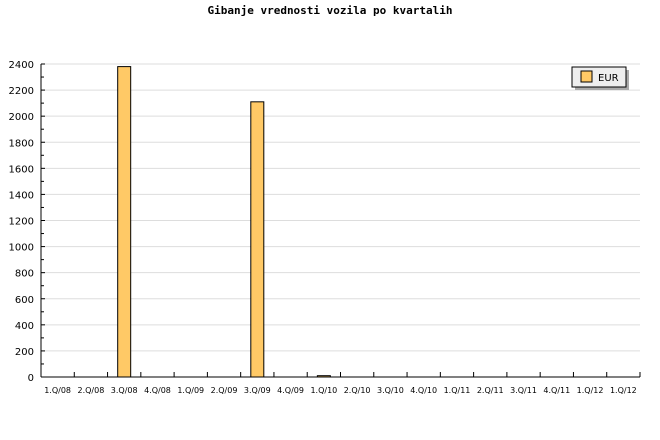 The image size is (660, 440). I want to click on x-tick-label: 3.Q/09, so click(257, 390).